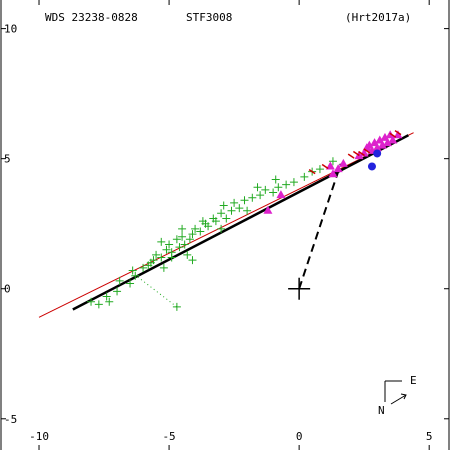  What do you see at coordinates (7, 289) in the screenshot?
I see `y-tick-label: 0` at bounding box center [7, 289].